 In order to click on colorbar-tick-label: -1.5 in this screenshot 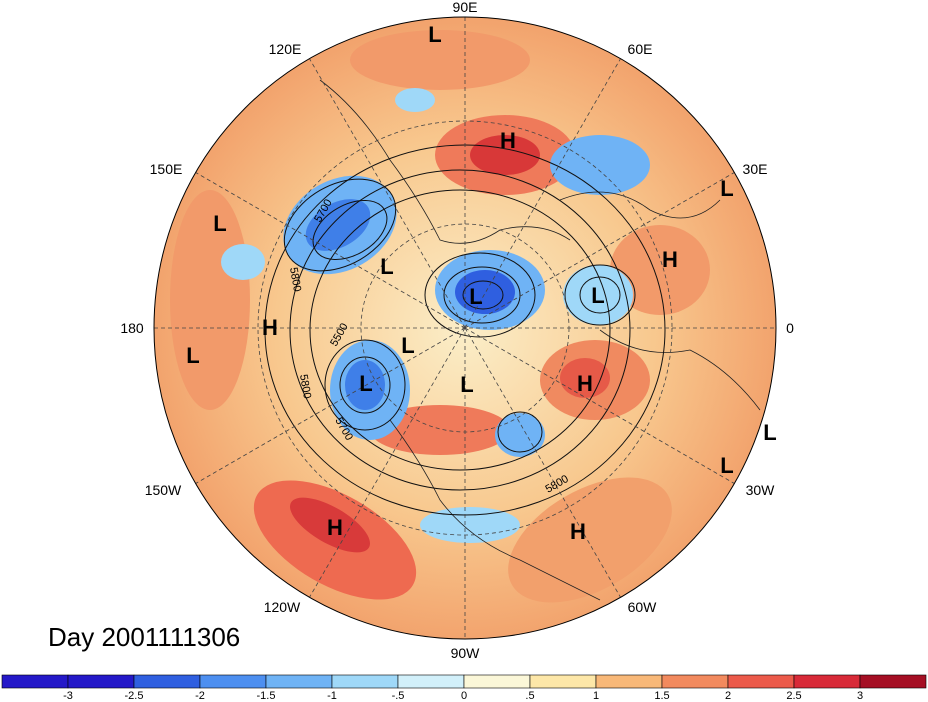, I will do `click(266, 696)`.